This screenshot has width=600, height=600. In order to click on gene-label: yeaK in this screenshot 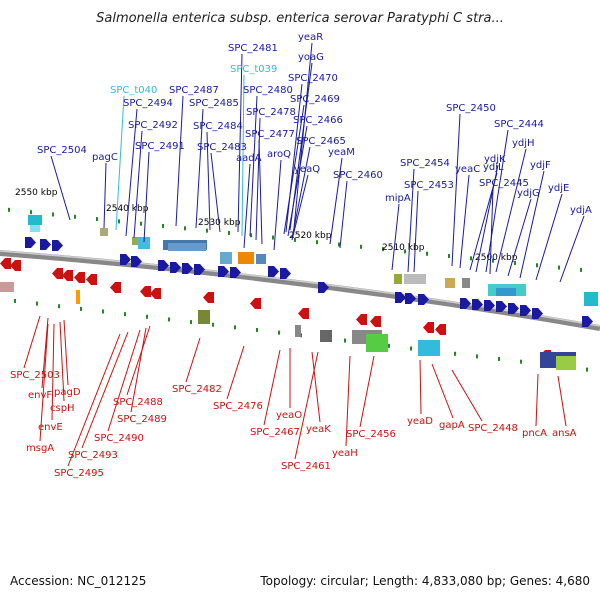, I will do `click(318, 429)`.